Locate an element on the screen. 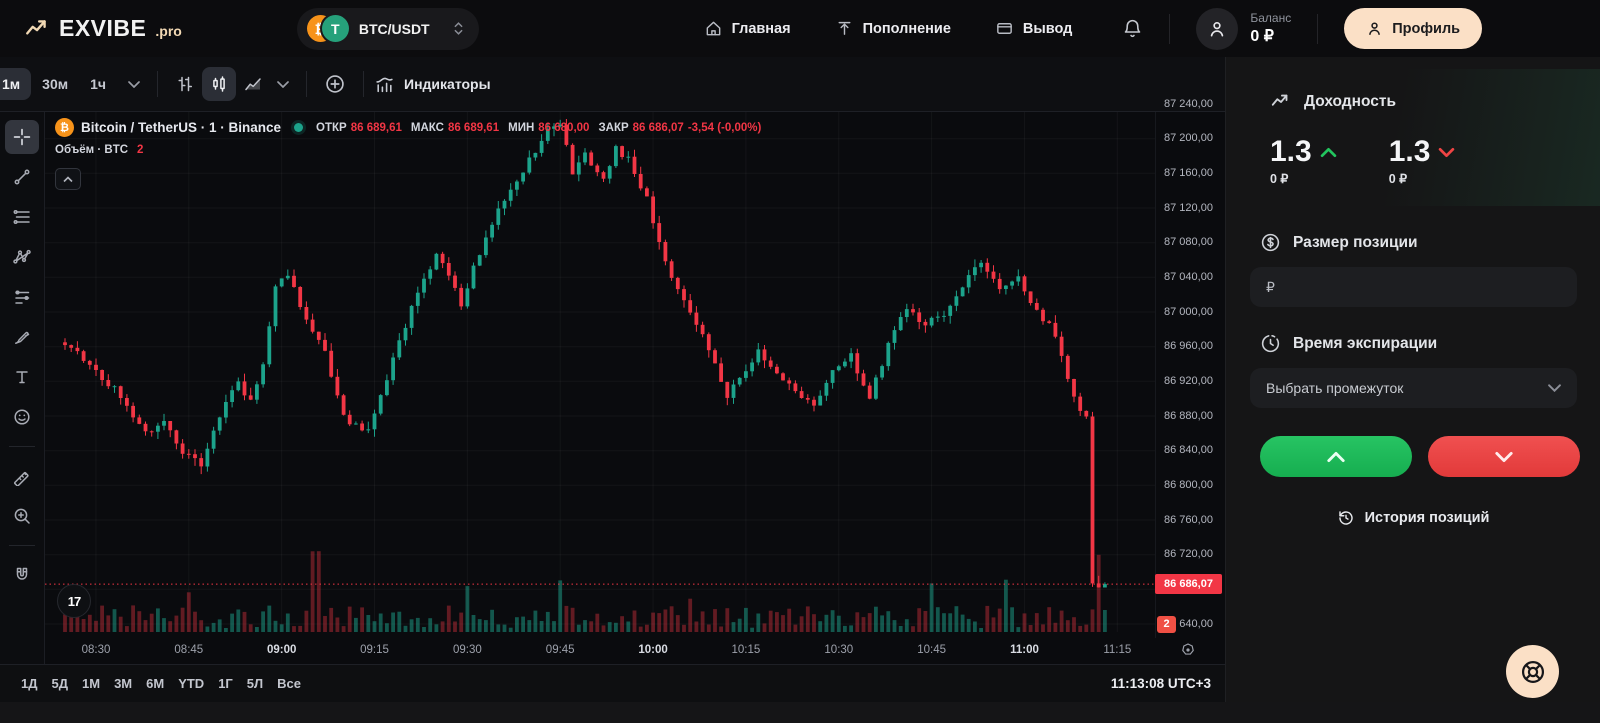  time-tick: 10:00 is located at coordinates (653, 650).